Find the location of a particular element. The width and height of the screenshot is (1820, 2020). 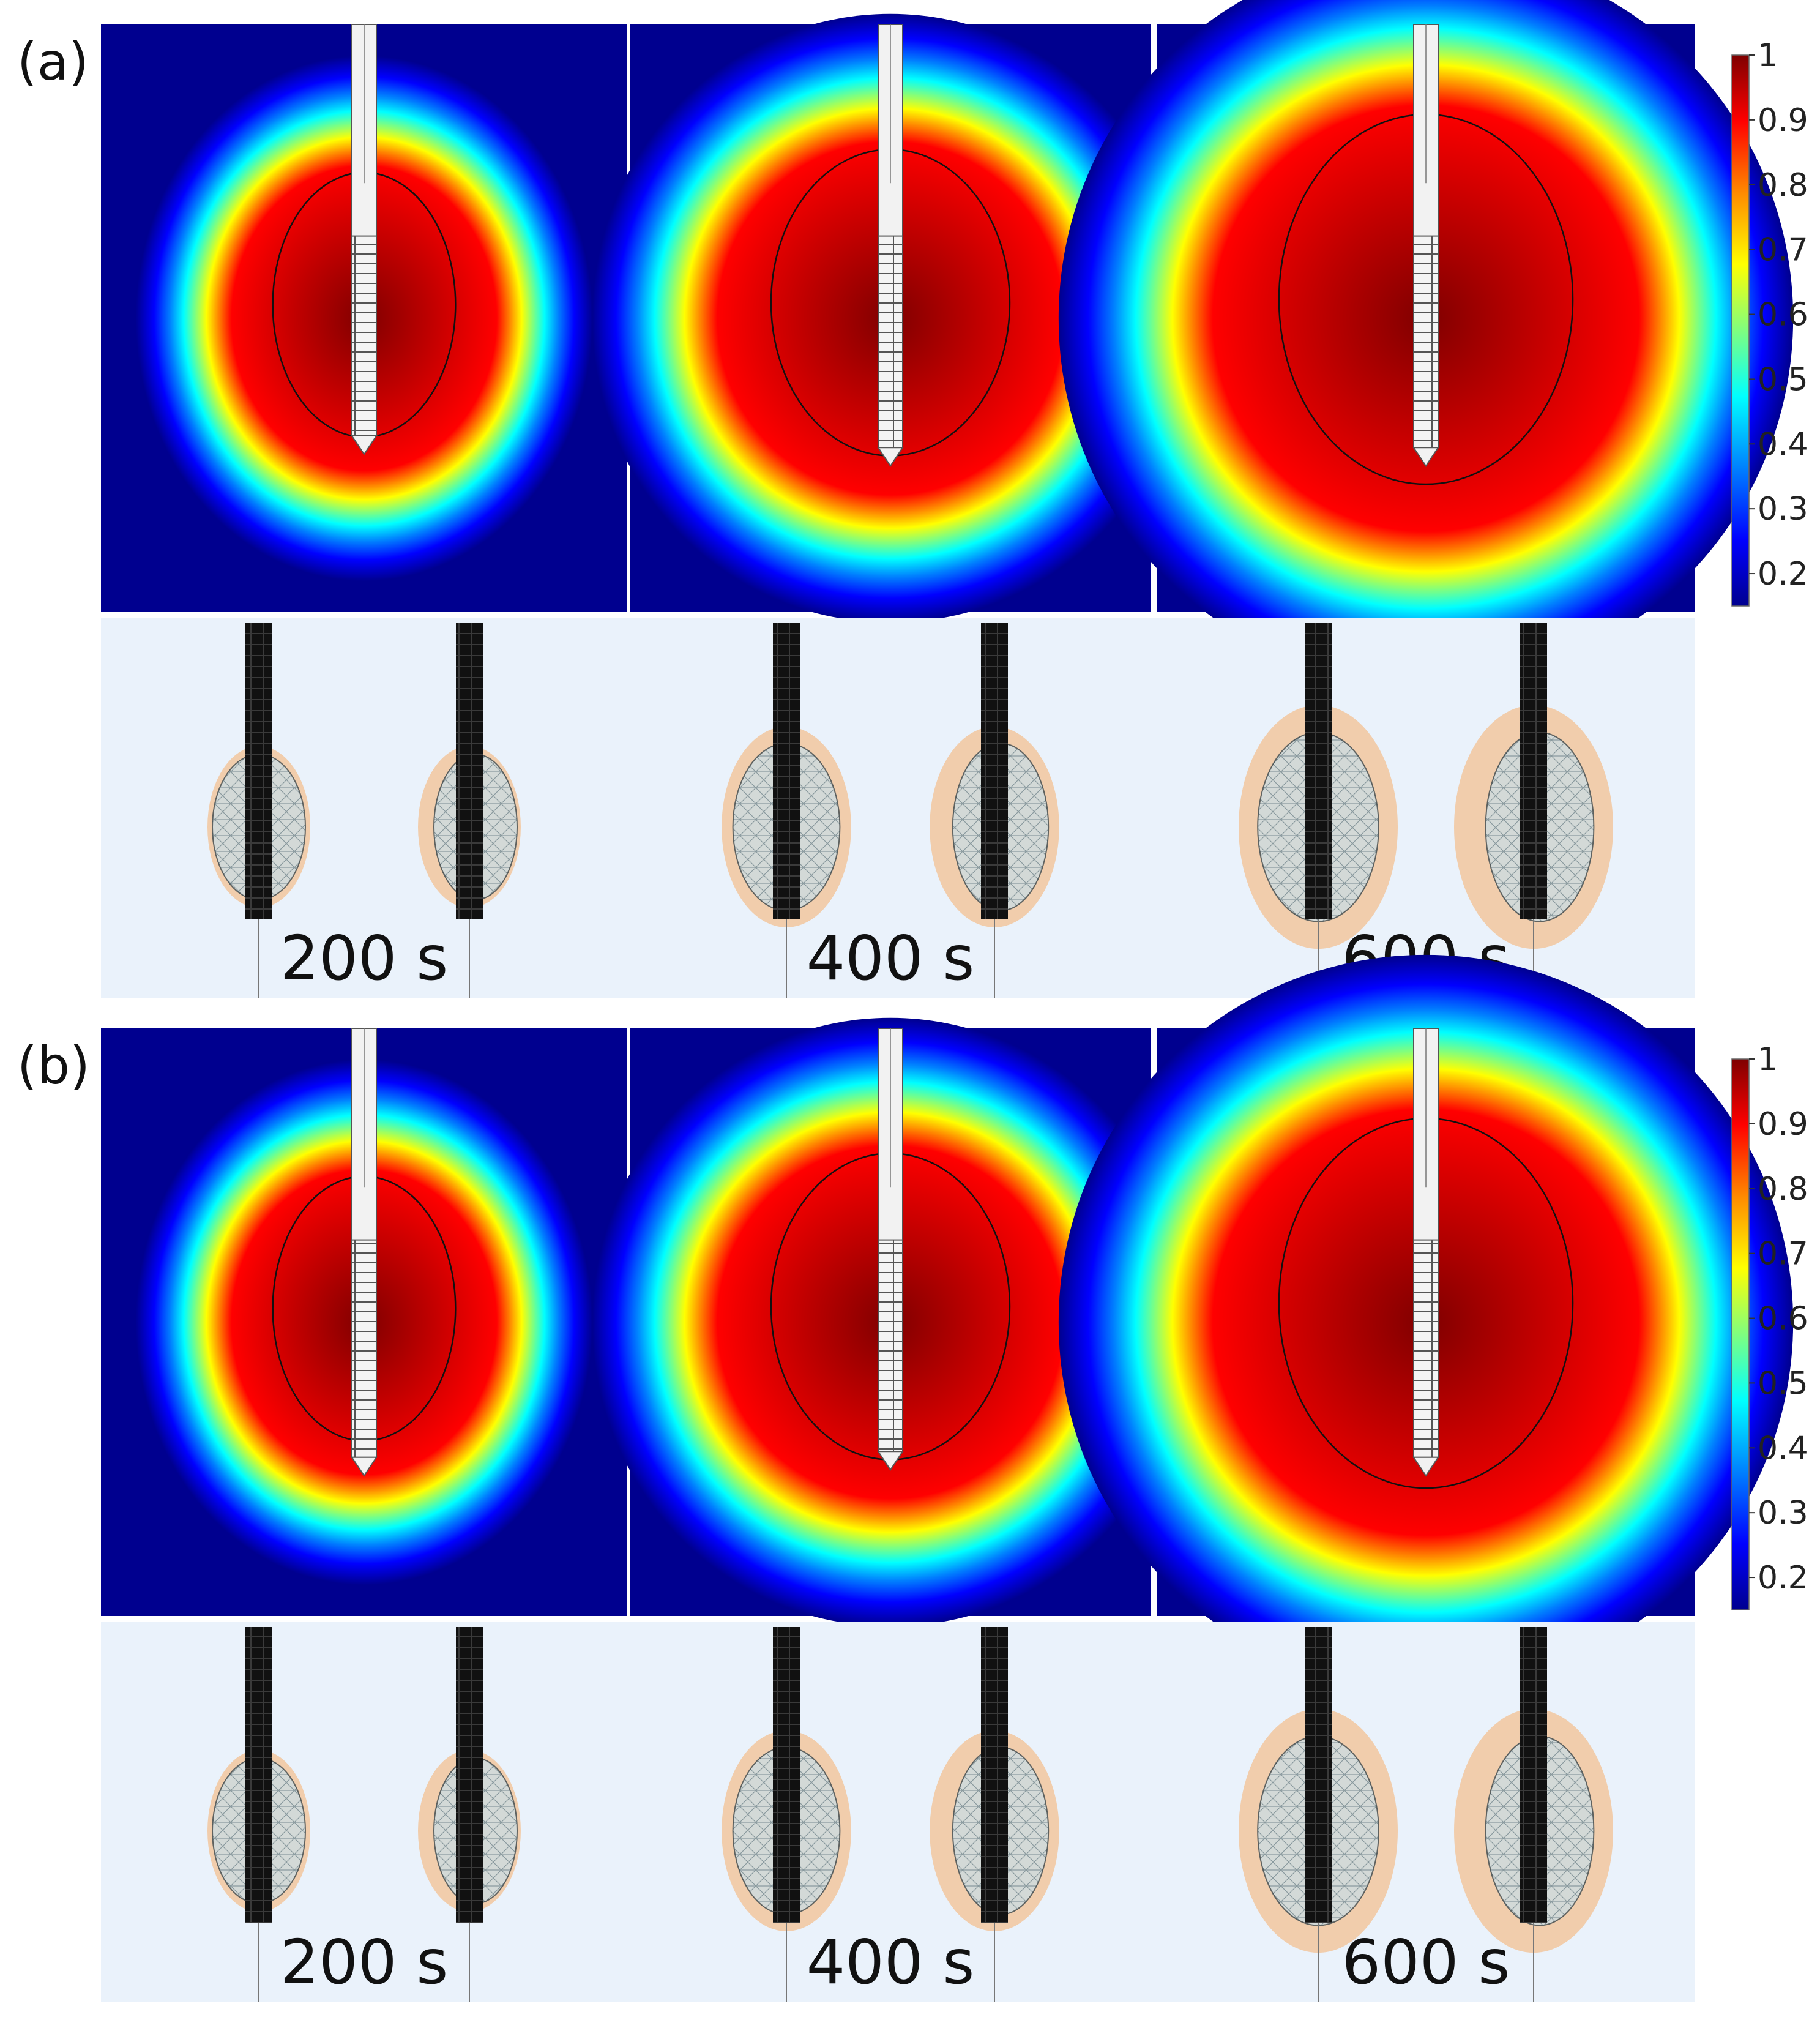

render-600s: 600 s is located at coordinates (1426, 1814).